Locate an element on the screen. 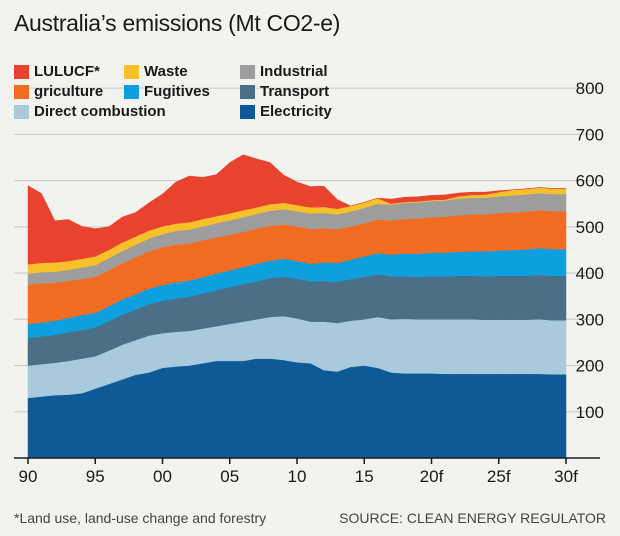 This screenshot has width=620, height=536. legend-swatch-fugitives is located at coordinates (131, 91).